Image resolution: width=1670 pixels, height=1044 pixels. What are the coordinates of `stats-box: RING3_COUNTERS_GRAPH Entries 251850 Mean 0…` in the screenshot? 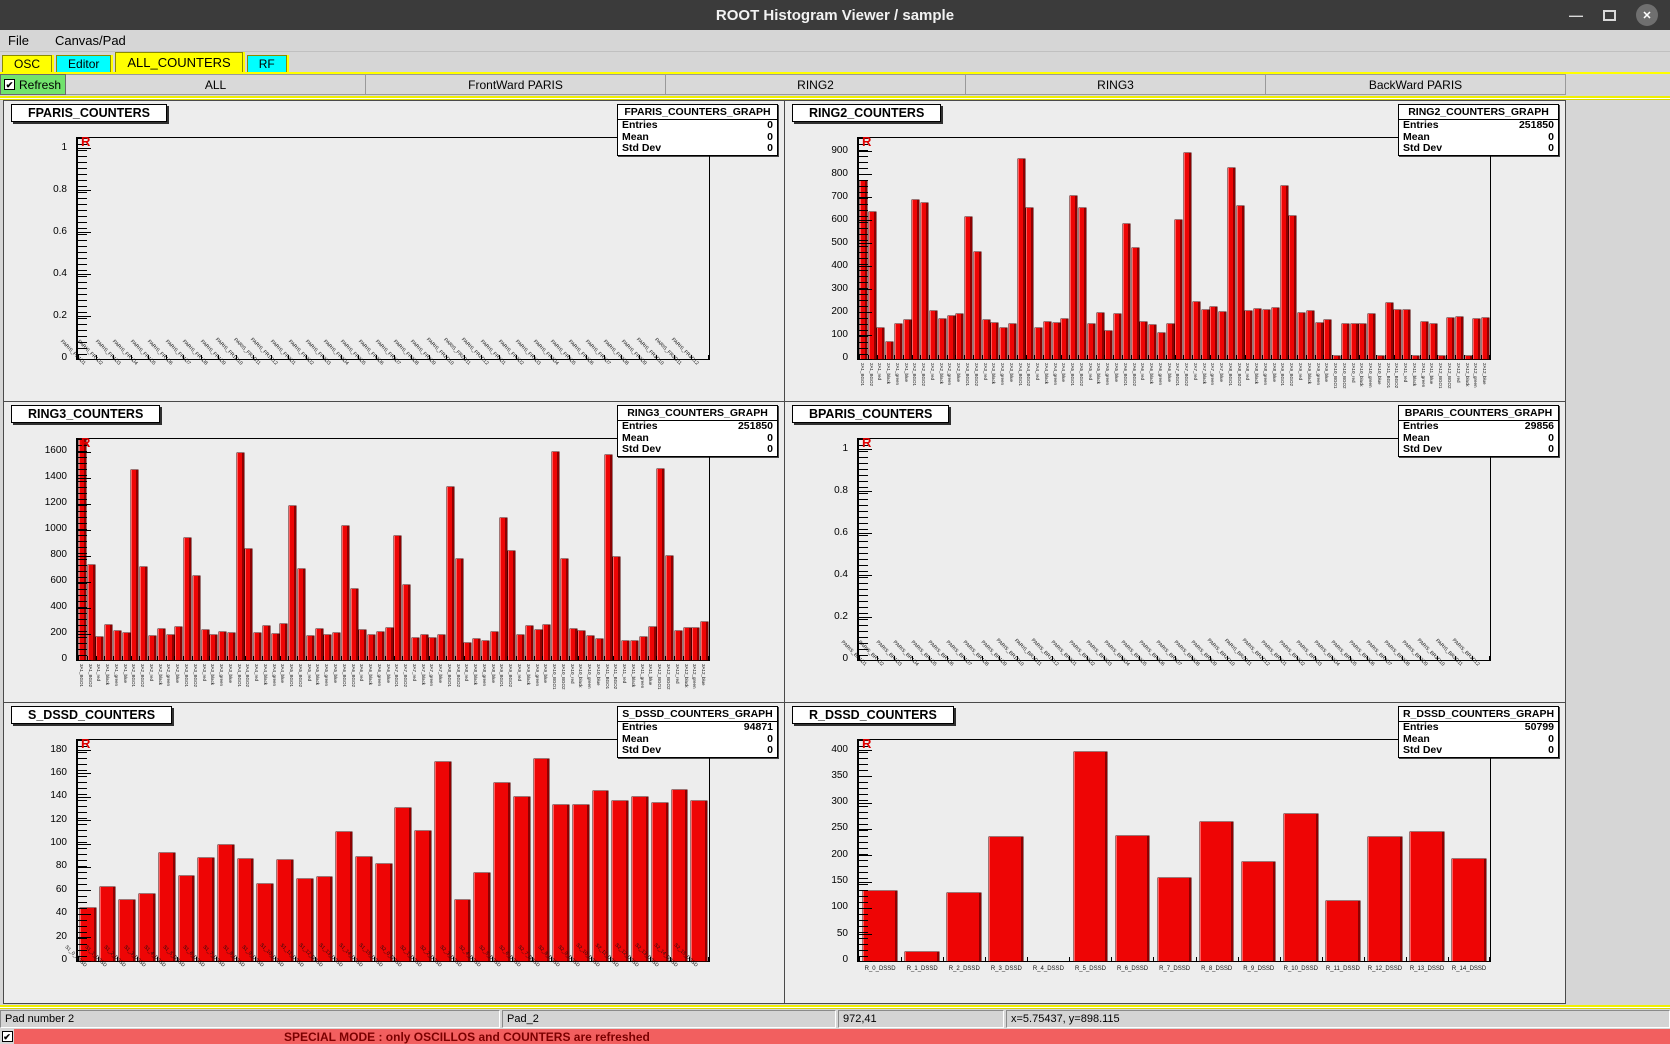 It's located at (697, 431).